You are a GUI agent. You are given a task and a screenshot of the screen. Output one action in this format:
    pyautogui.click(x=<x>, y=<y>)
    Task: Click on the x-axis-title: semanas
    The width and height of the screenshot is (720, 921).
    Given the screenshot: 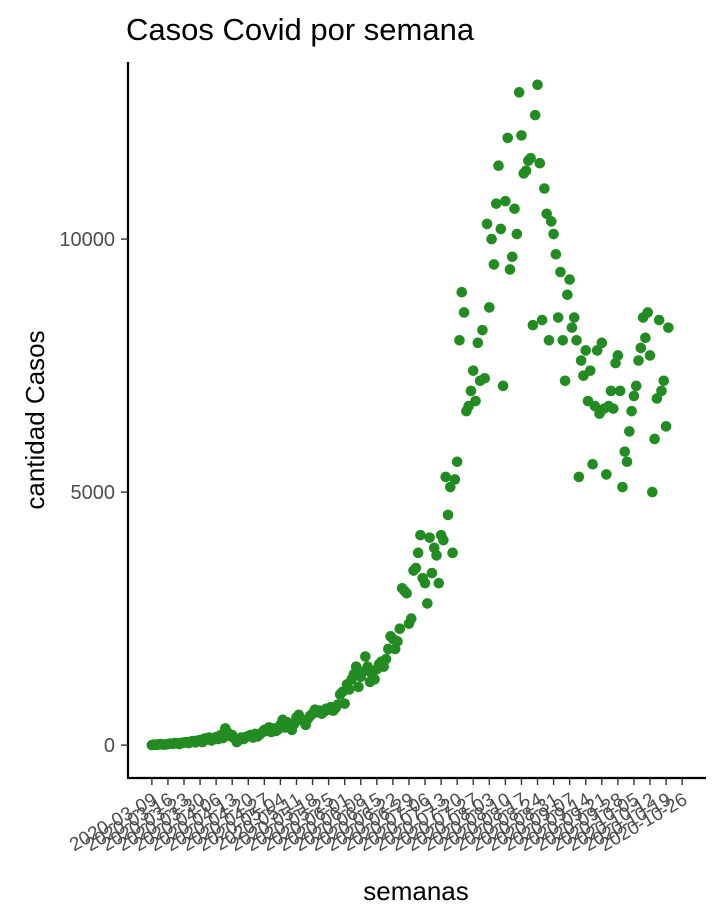 What is the action you would take?
    pyautogui.click(x=416, y=891)
    